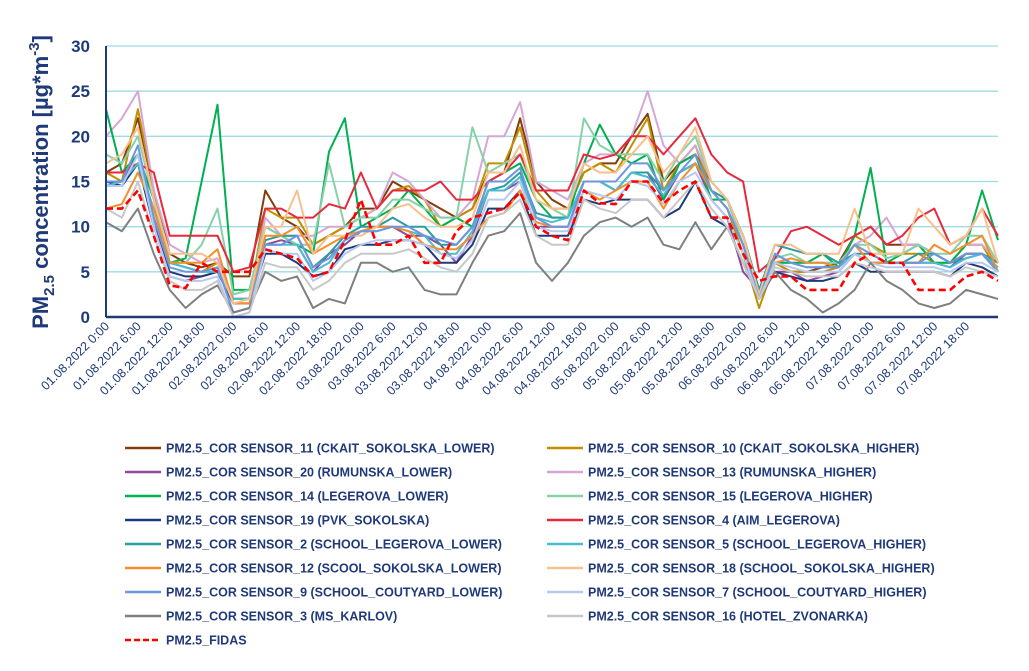 This screenshot has width=1029, height=671. What do you see at coordinates (40, 38) in the screenshot?
I see `y-label-end: ]` at bounding box center [40, 38].